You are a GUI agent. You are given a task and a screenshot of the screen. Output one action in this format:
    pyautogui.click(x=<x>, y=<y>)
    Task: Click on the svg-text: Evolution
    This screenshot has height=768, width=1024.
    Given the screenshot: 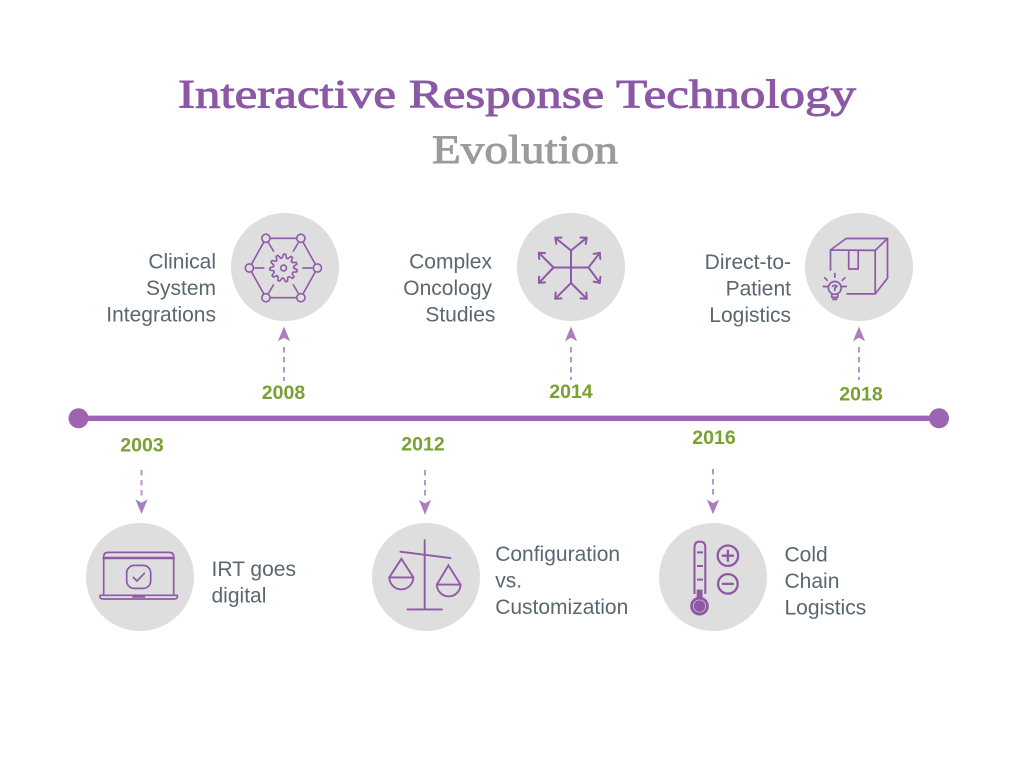 What is the action you would take?
    pyautogui.click(x=525, y=149)
    